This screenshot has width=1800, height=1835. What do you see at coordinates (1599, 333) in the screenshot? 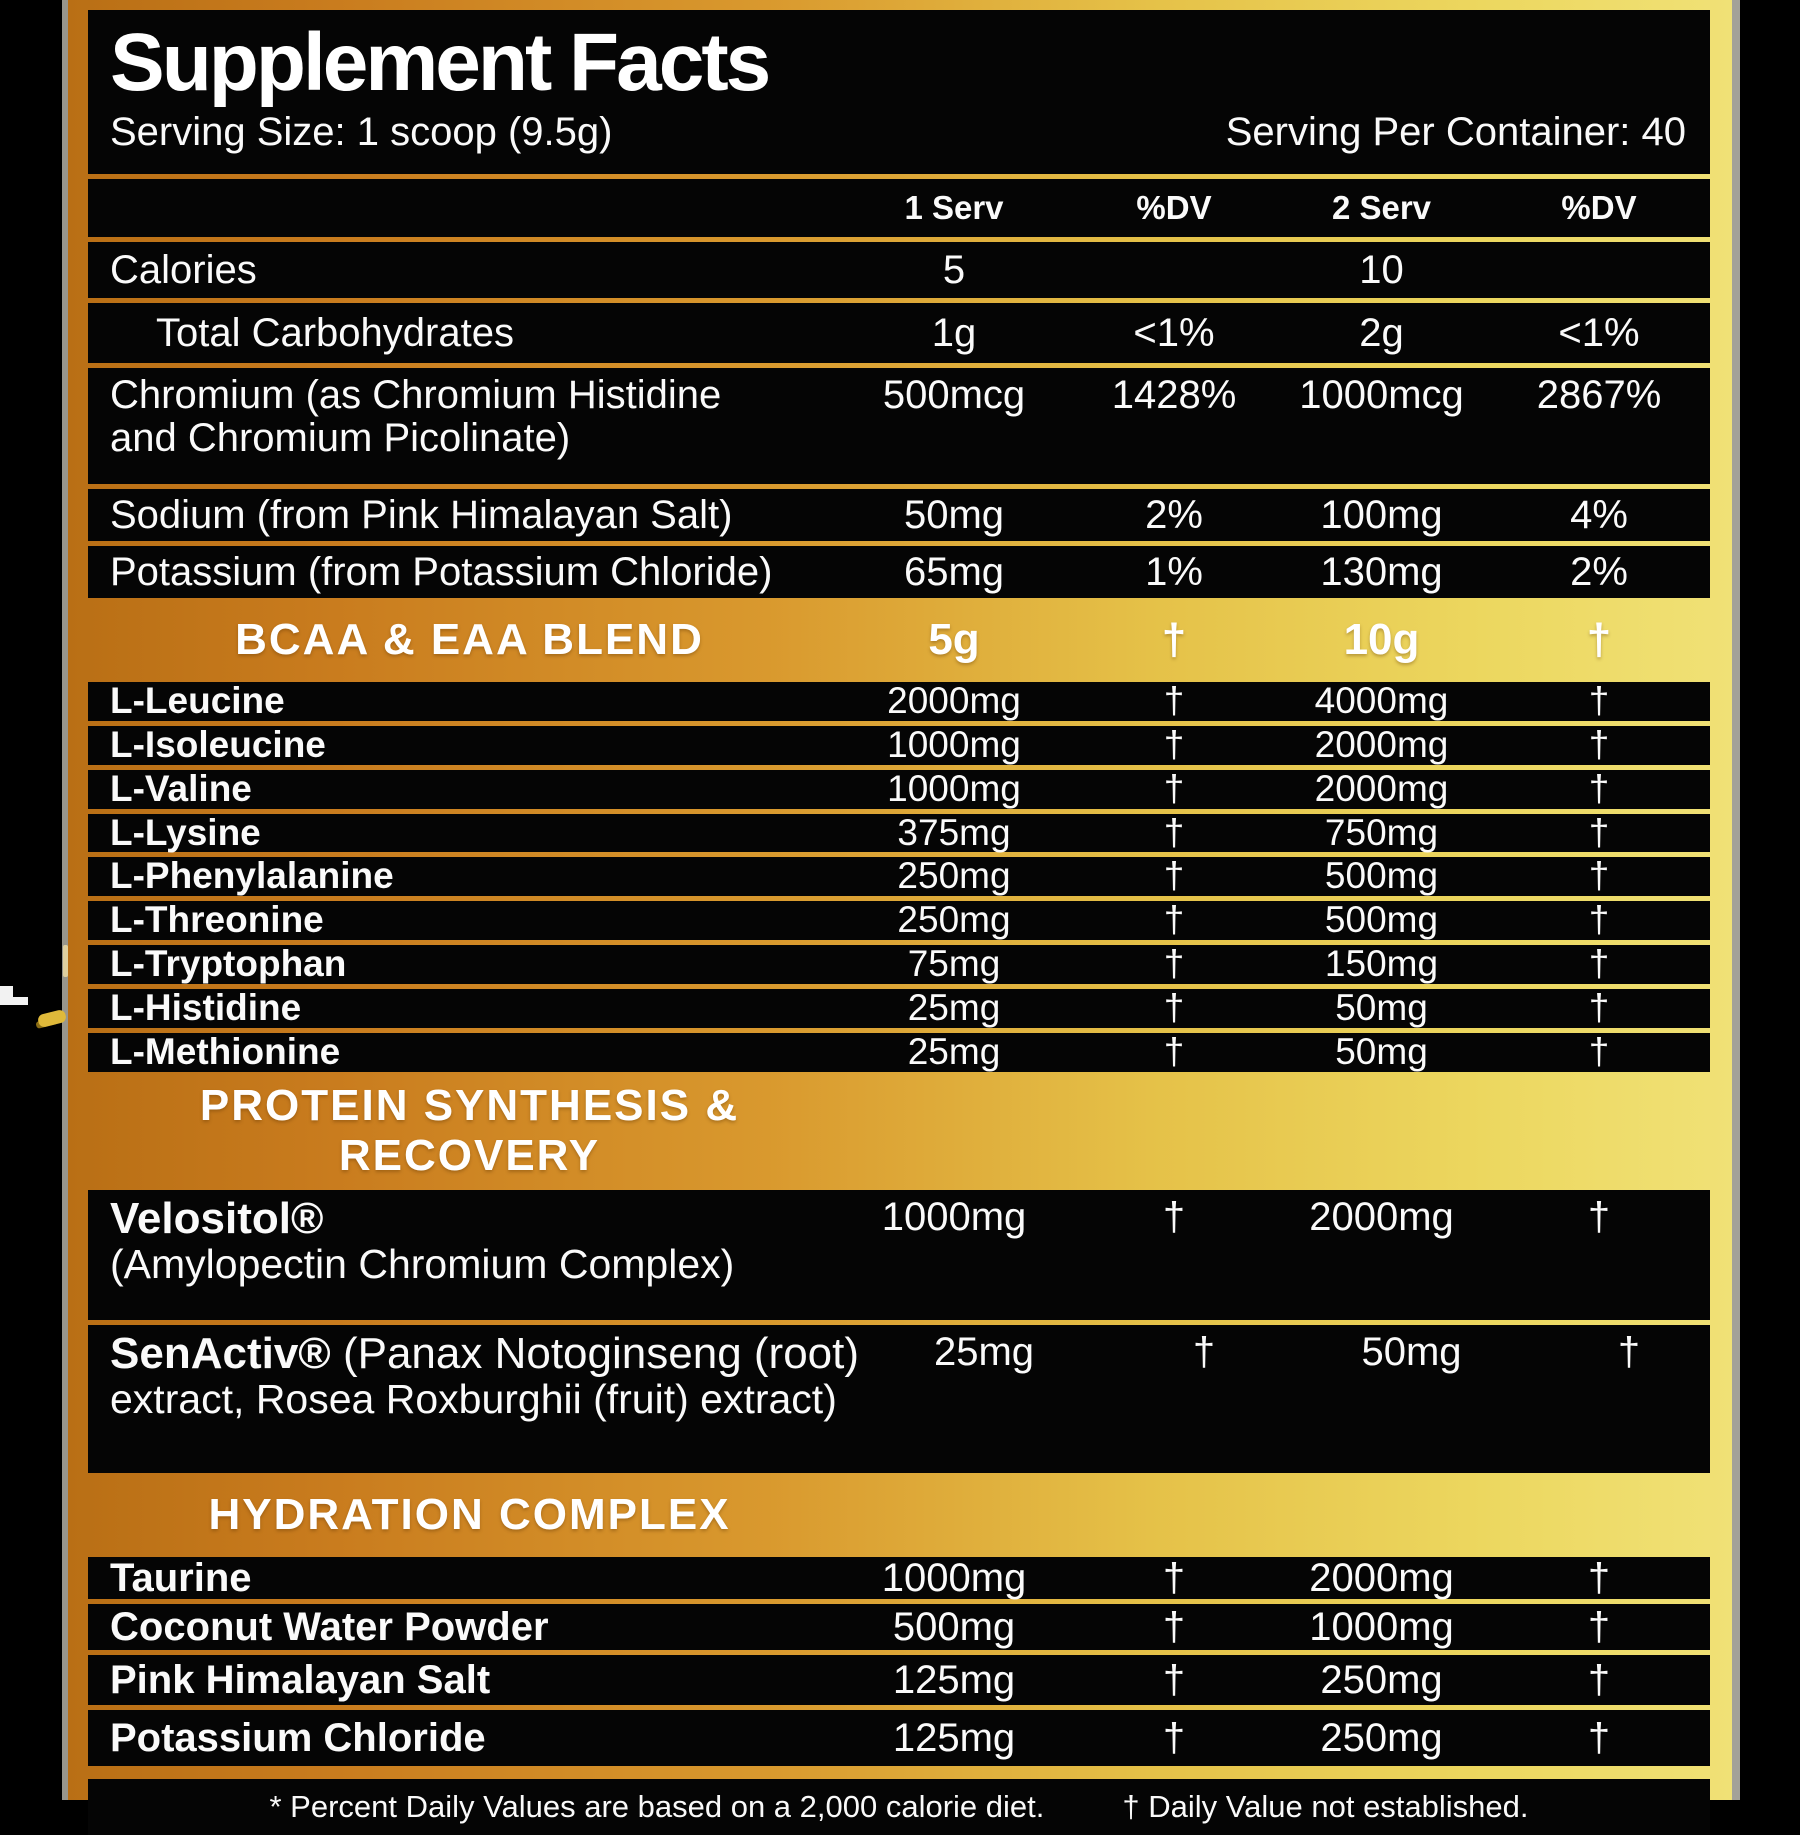
I see `value-dv2: <1%` at bounding box center [1599, 333].